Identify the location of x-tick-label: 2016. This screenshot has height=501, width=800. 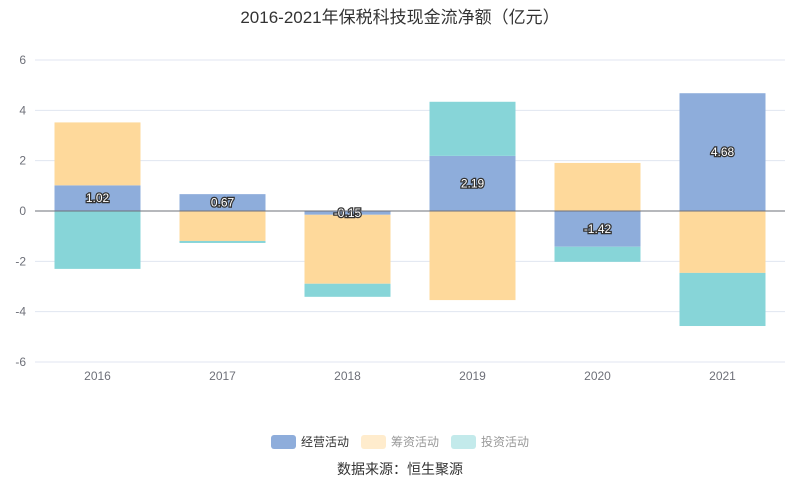
(97, 376).